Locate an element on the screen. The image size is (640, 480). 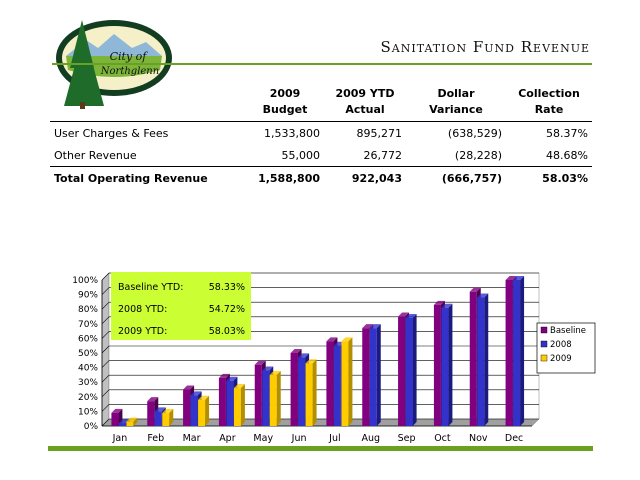
y-tick-label: 0% is located at coordinates (91, 427).